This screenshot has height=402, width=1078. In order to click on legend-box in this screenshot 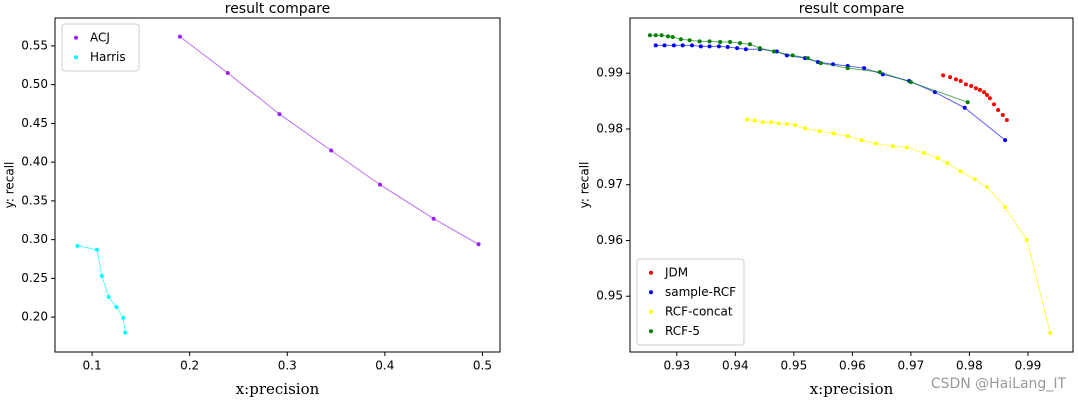, I will do `click(690, 302)`.